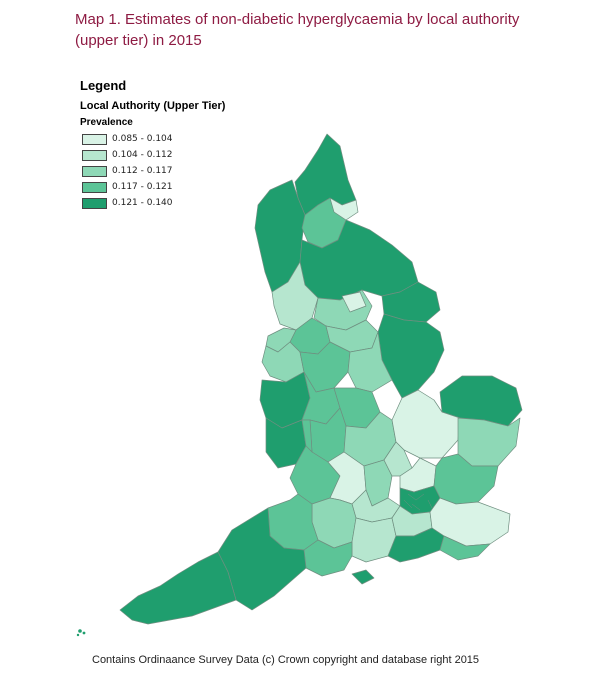  I want to click on legend-title: Legend, so click(103, 85).